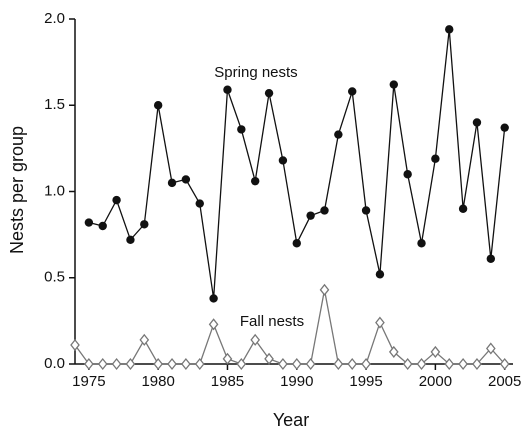 This screenshot has height=430, width=523. Describe the element at coordinates (227, 381) in the screenshot. I see `x-tick-label: 1985` at that location.